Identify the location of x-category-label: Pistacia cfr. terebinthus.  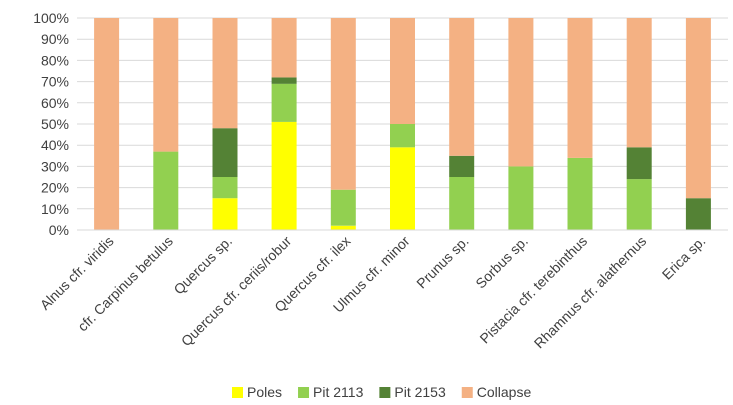
(533, 290).